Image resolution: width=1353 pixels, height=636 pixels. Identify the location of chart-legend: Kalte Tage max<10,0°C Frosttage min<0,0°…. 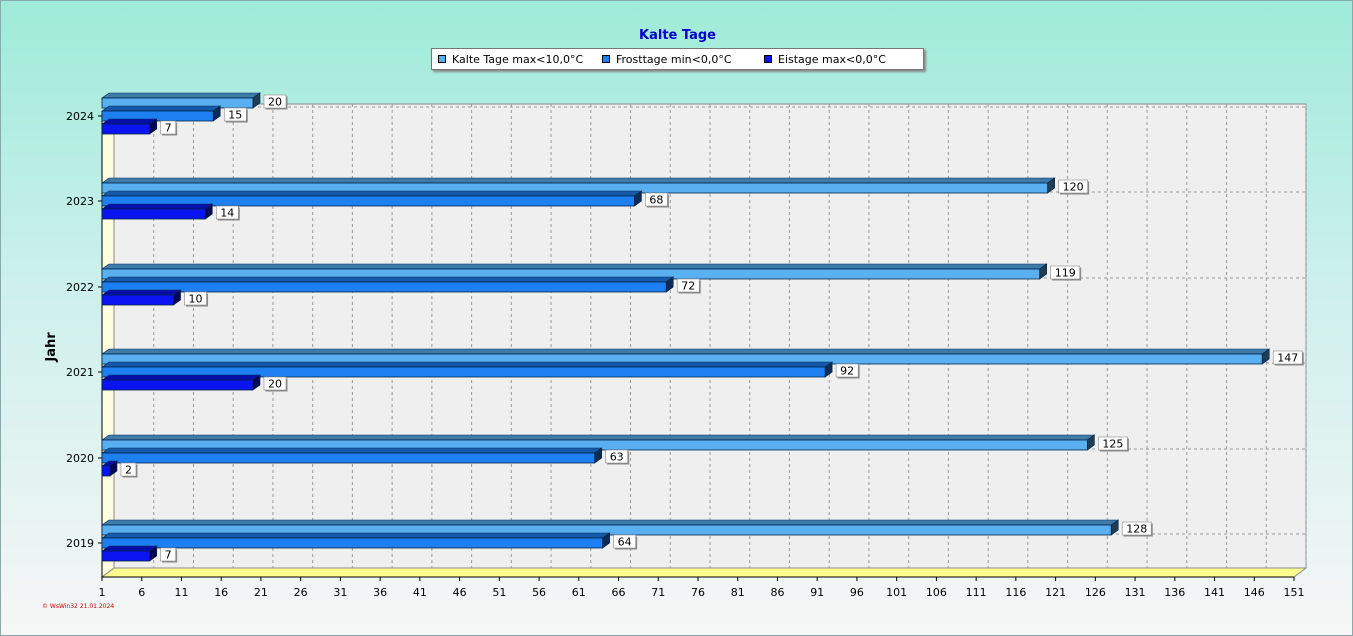
(677, 59).